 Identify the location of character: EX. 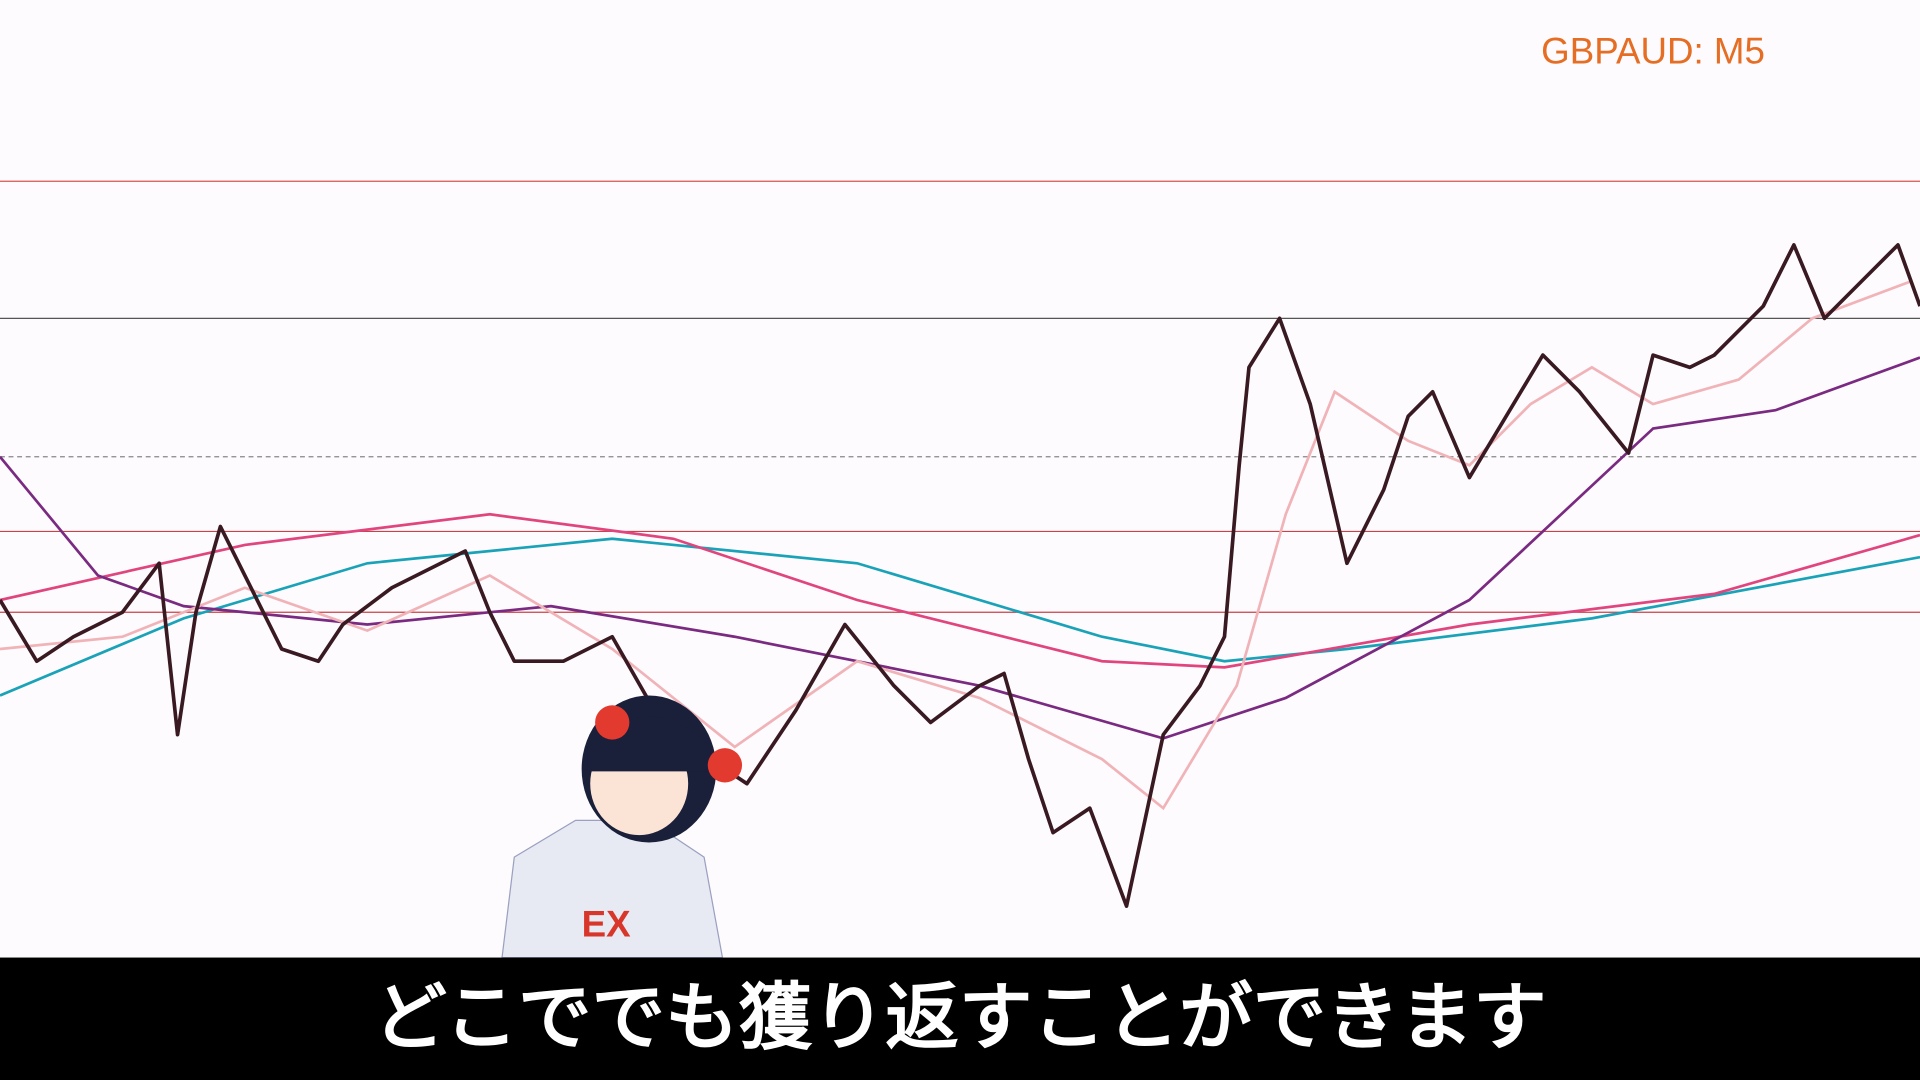
(622, 827).